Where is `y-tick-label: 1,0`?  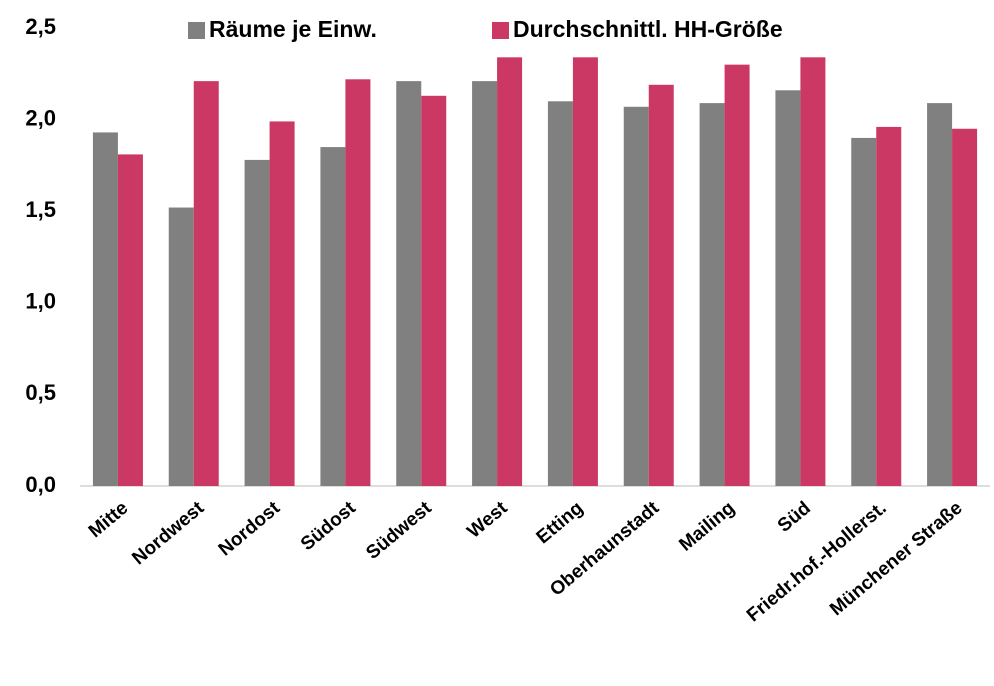 y-tick-label: 1,0 is located at coordinates (40, 301).